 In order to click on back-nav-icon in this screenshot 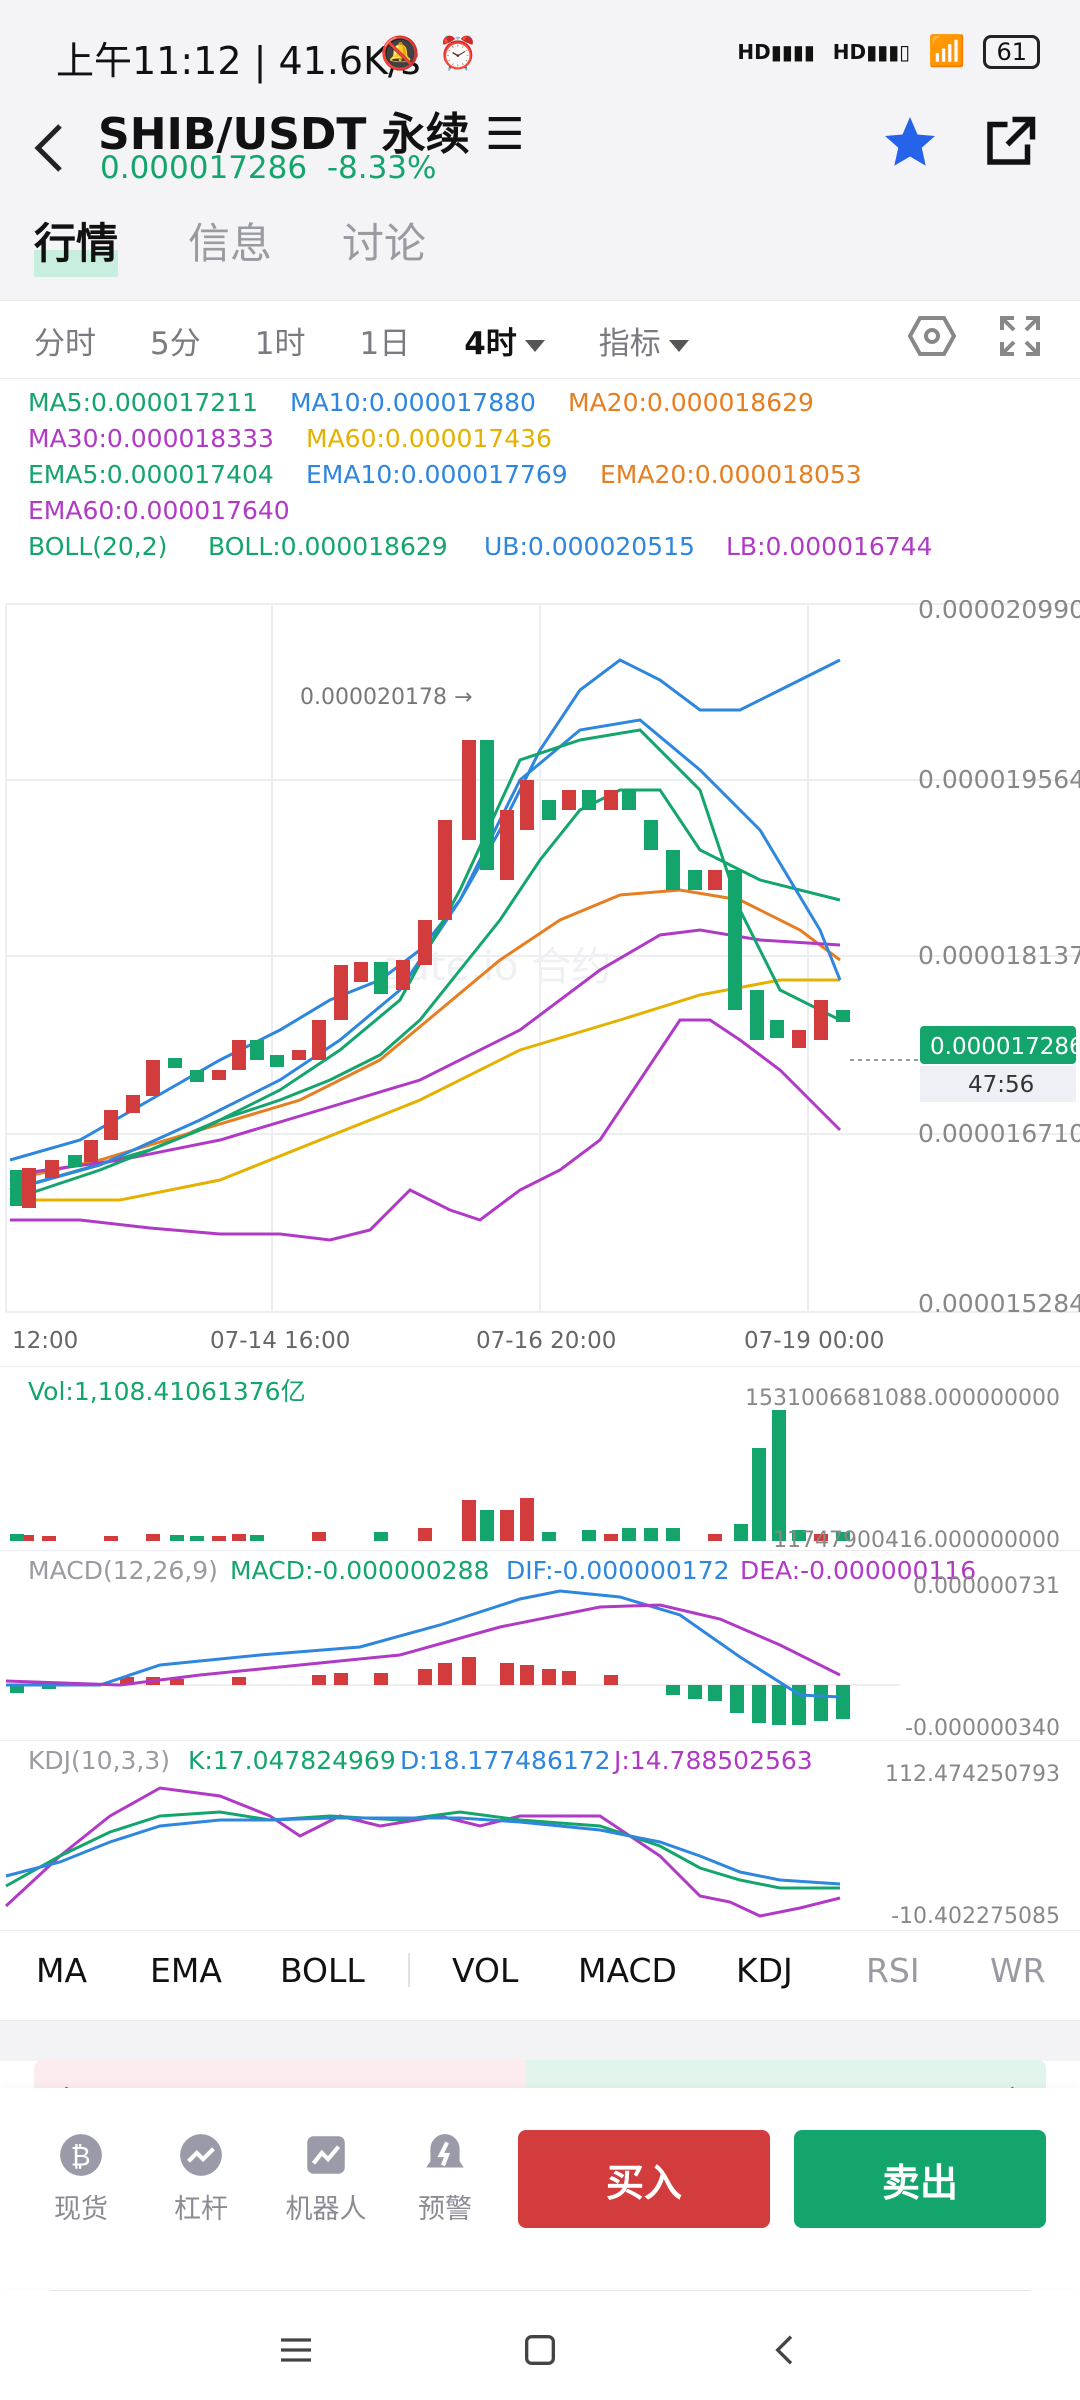, I will do `click(786, 2350)`.